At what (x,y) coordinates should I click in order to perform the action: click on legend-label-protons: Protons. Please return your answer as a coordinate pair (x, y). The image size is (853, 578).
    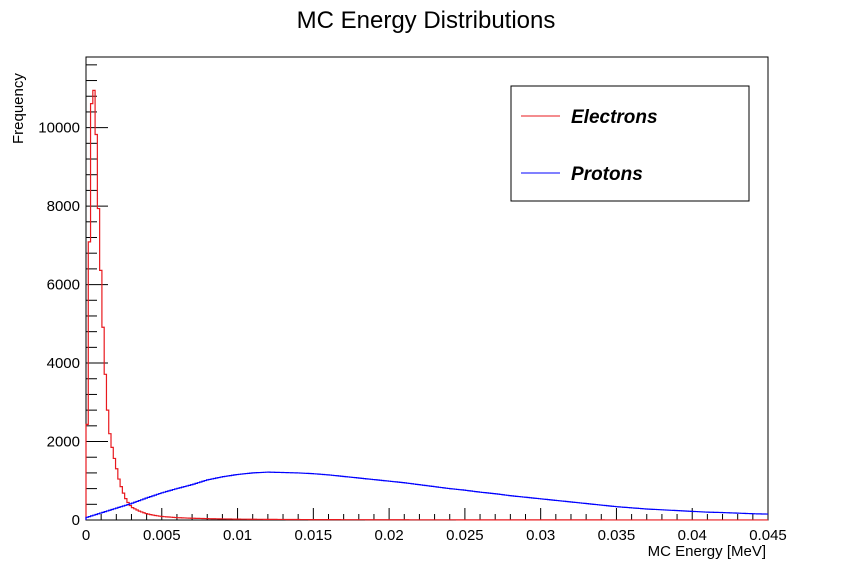
    Looking at the image, I should click on (607, 174).